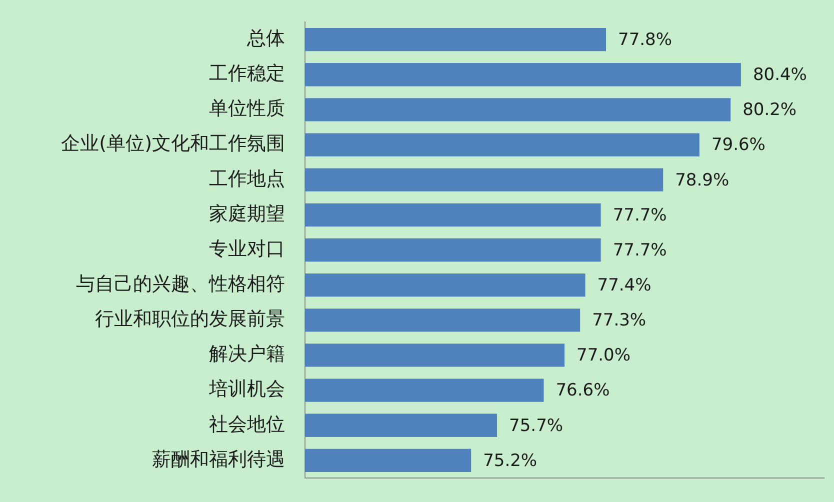 The height and width of the screenshot is (502, 834). I want to click on y-tick-label: 家庭期望, so click(247, 213).